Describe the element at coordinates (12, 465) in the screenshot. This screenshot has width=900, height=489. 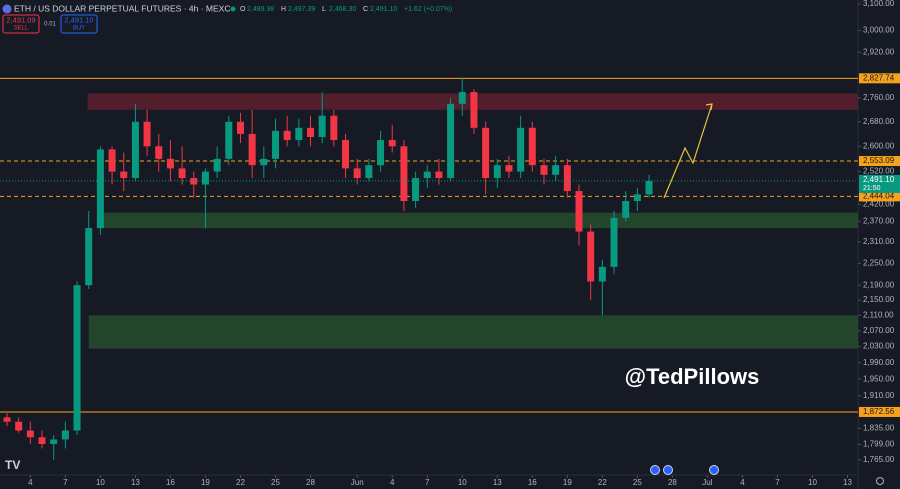
I see `tradingview-logo: TV` at that location.